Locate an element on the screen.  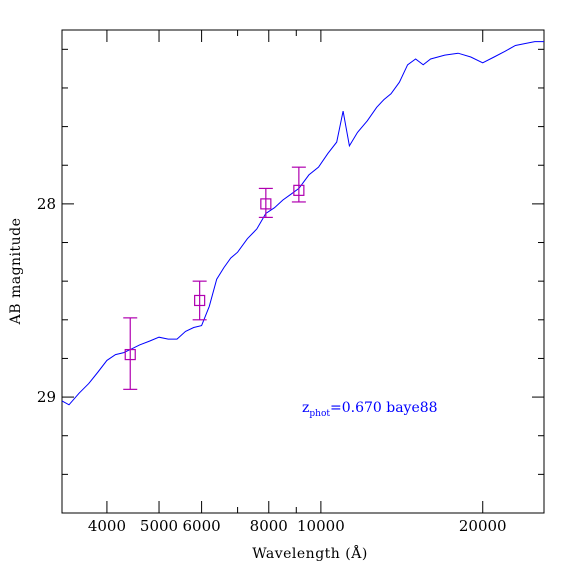
x-tick-label: 4000 is located at coordinates (107, 526).